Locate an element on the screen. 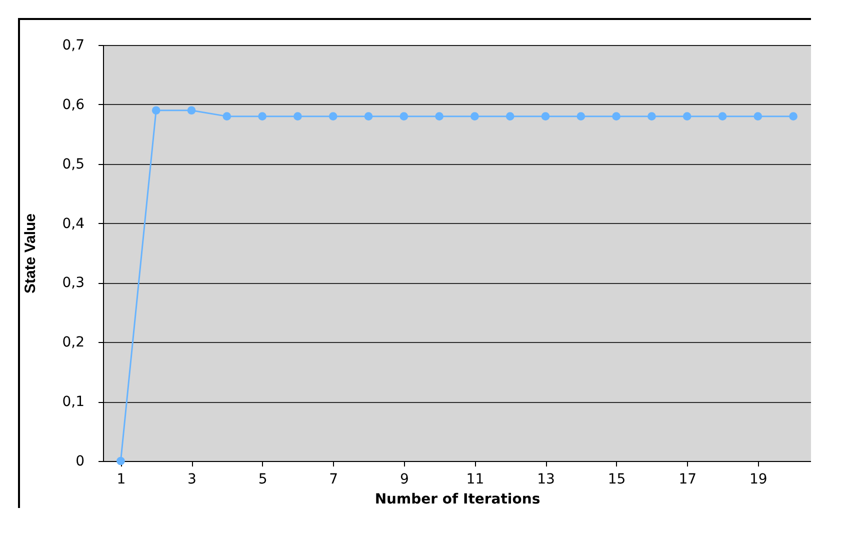  x-tick-label: 3 is located at coordinates (192, 480).